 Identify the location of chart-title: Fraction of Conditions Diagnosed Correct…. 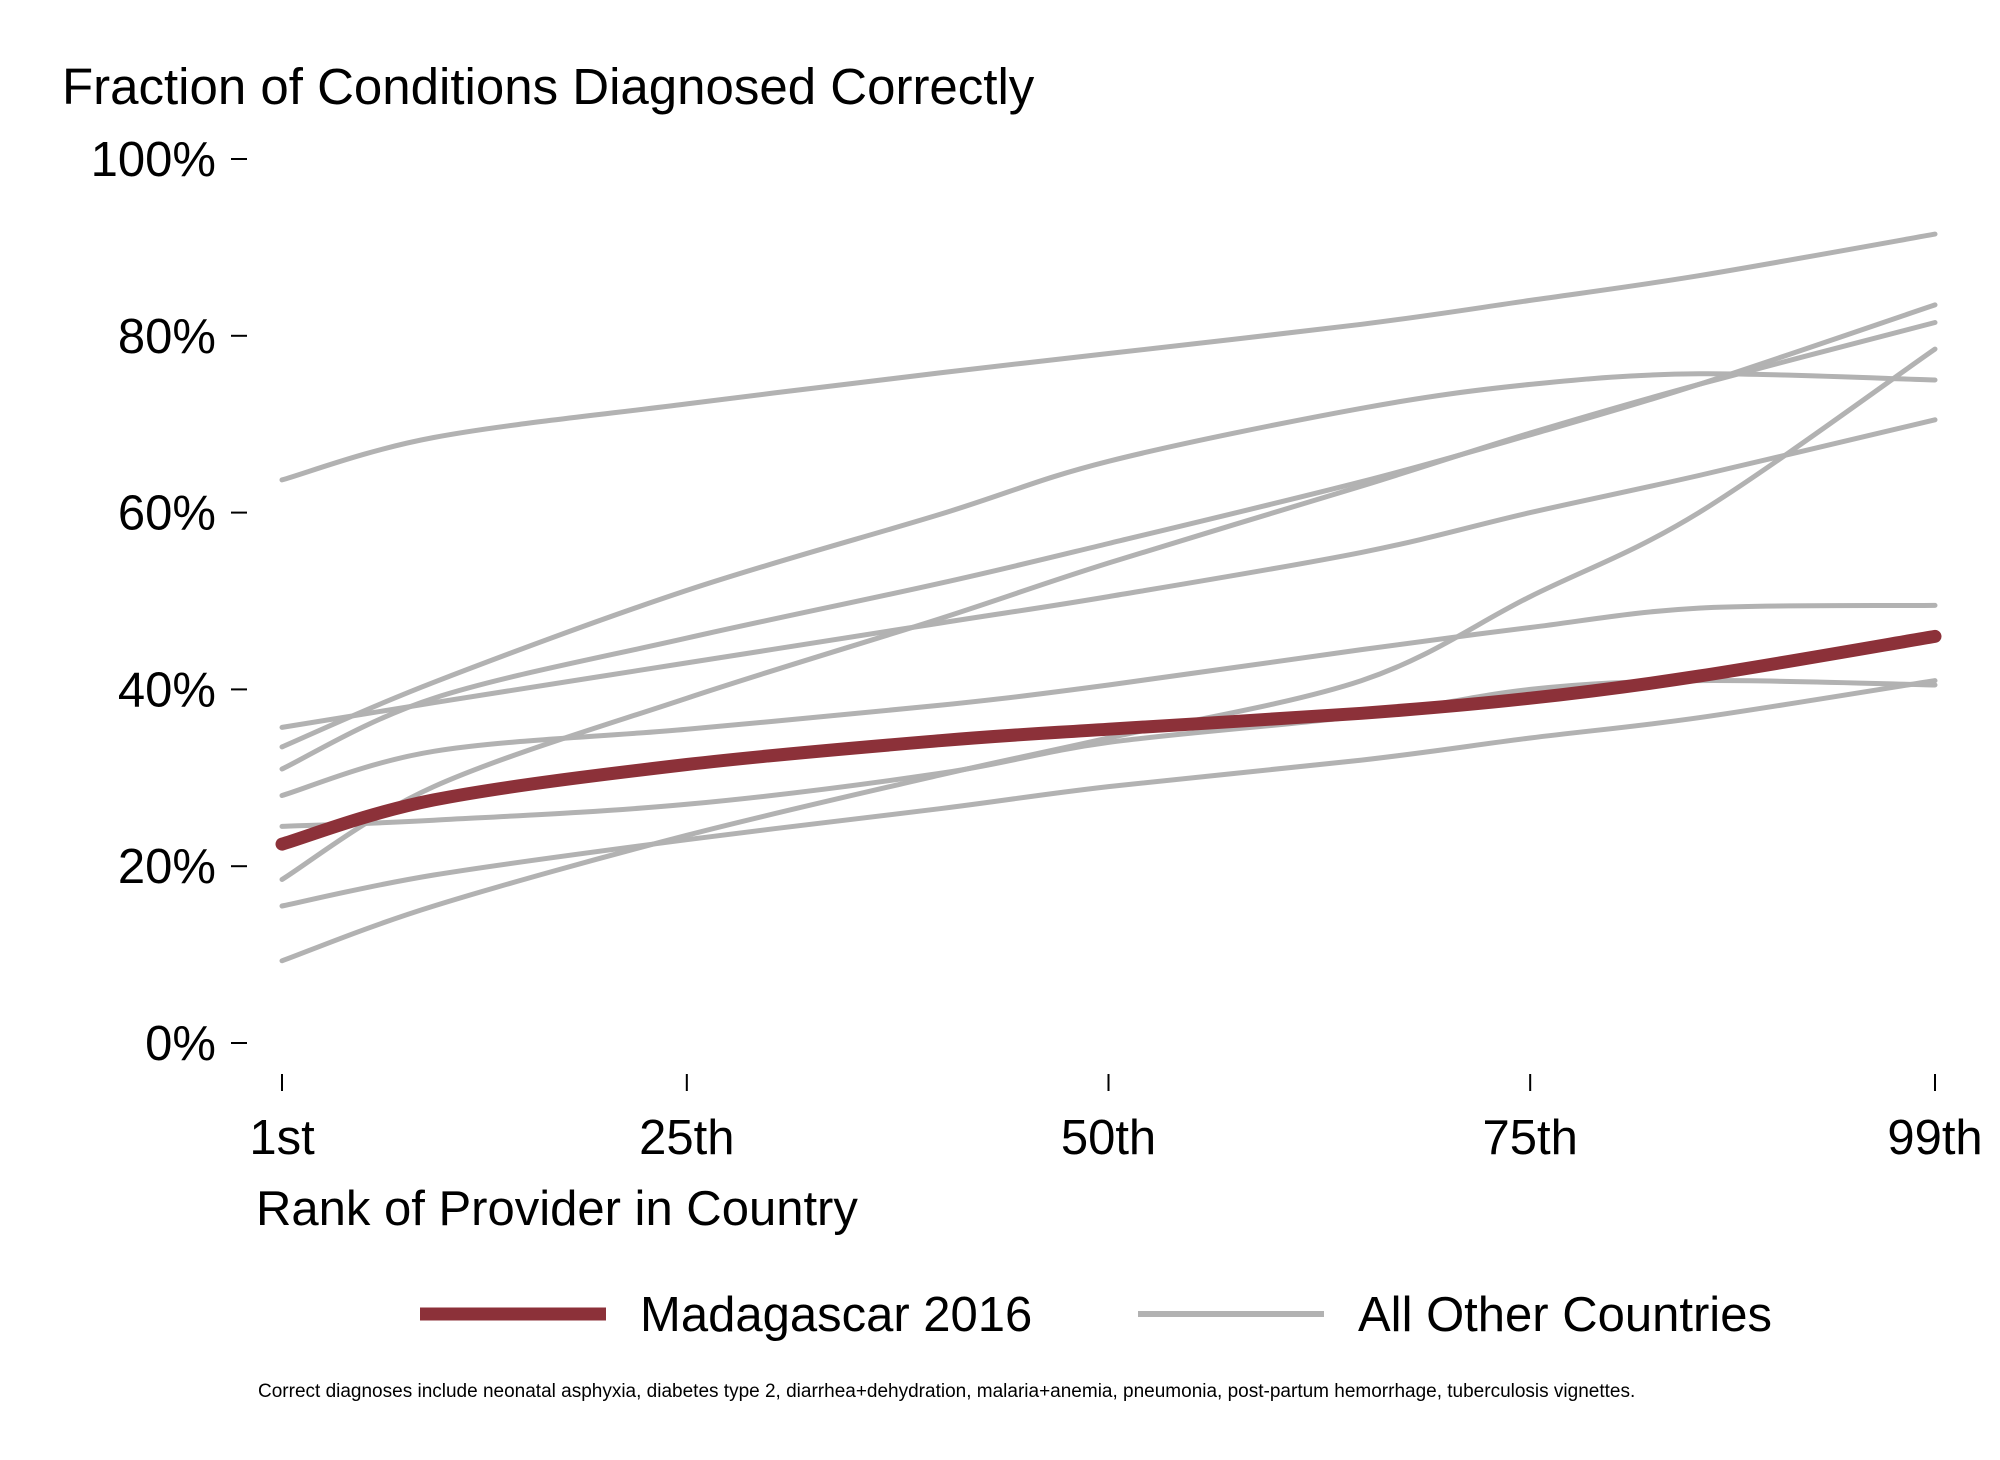
(548, 86).